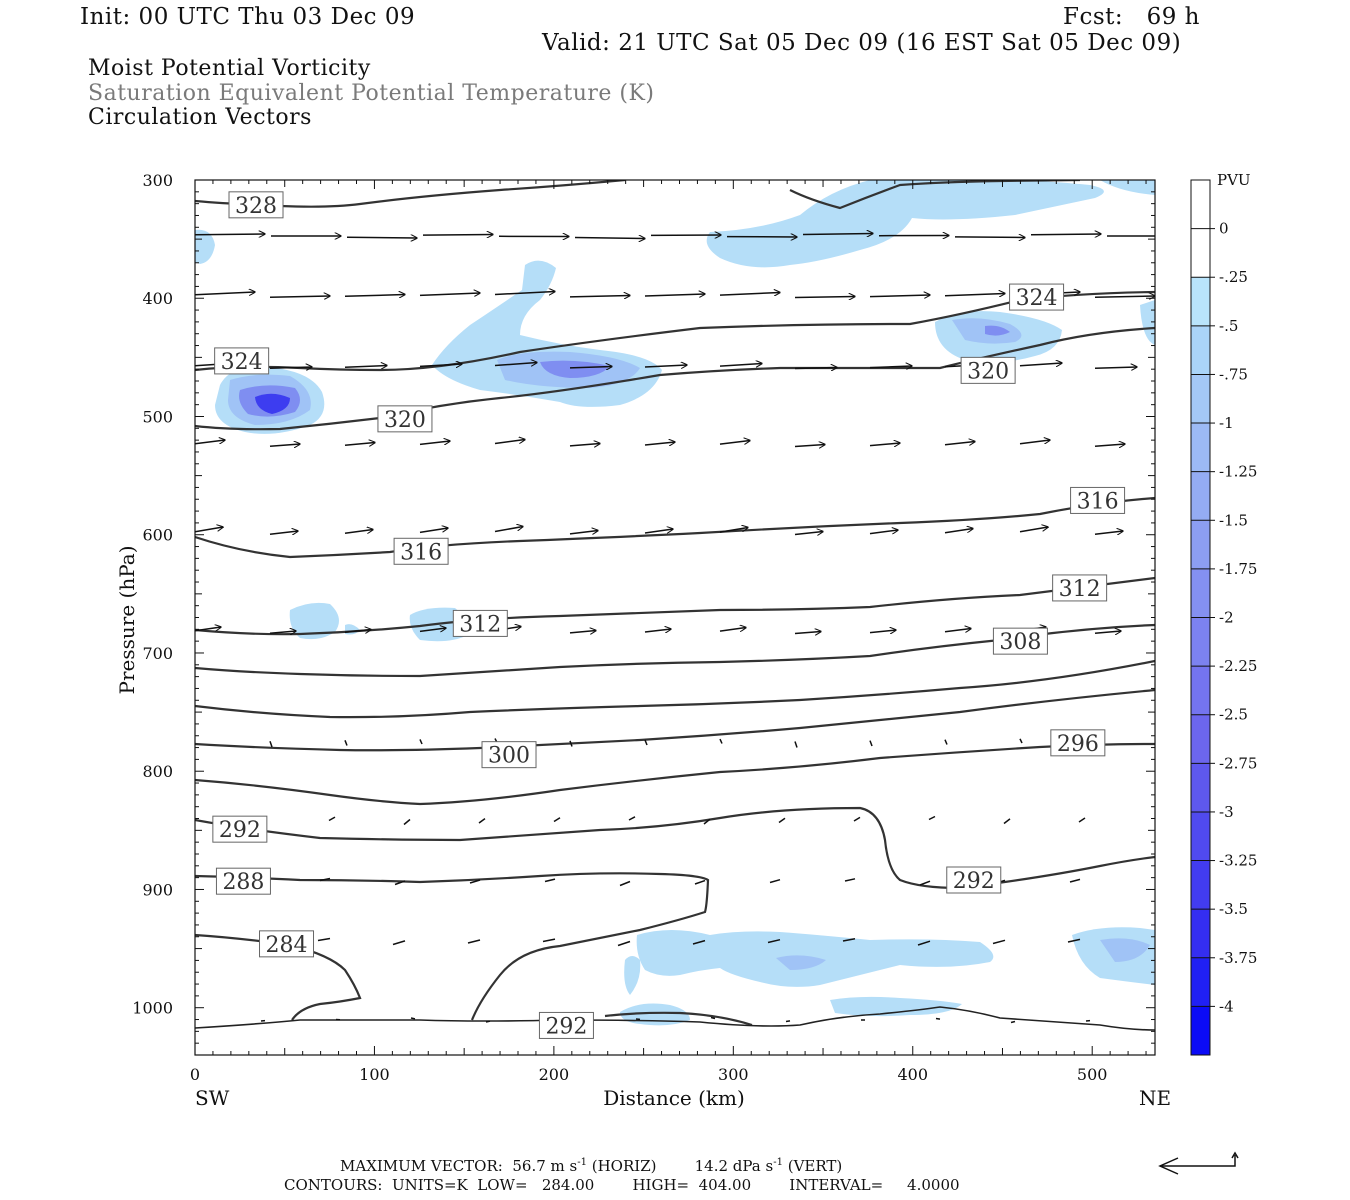 The height and width of the screenshot is (1200, 1350). What do you see at coordinates (157, 416) in the screenshot?
I see `y-tick-label: 500` at bounding box center [157, 416].